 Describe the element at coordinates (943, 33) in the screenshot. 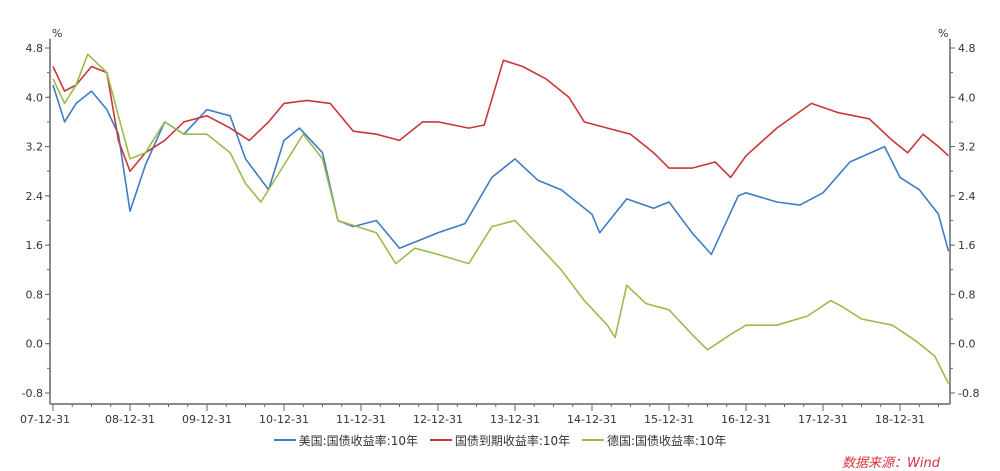

I see `y-unit-right: %` at that location.